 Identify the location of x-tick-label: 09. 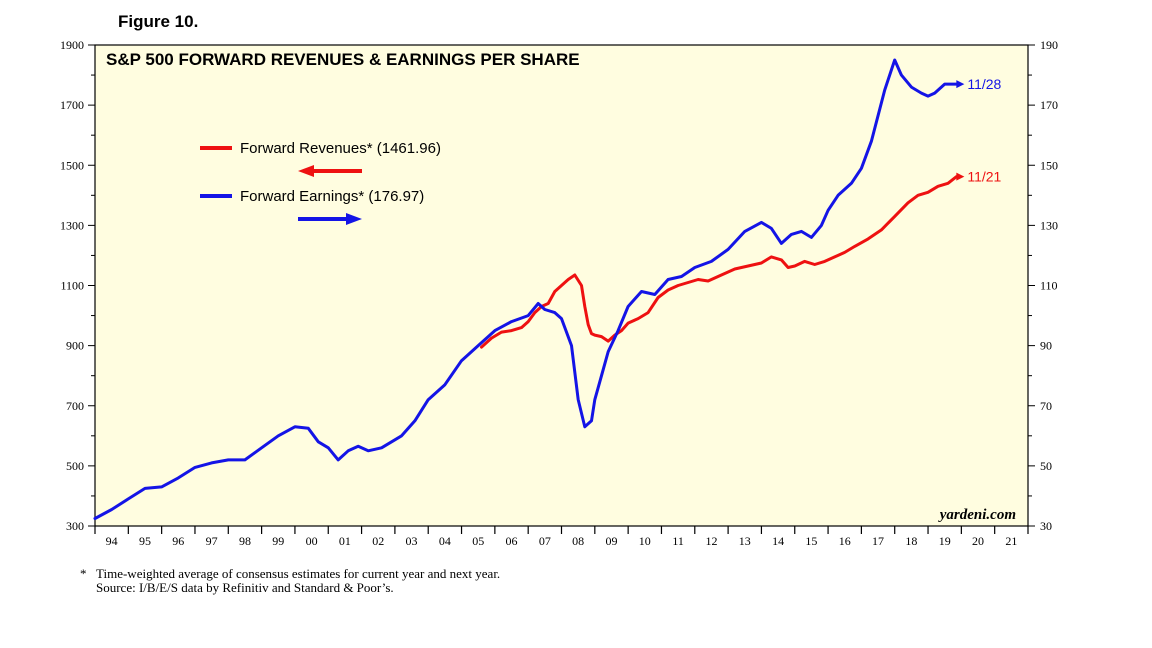
(611, 541).